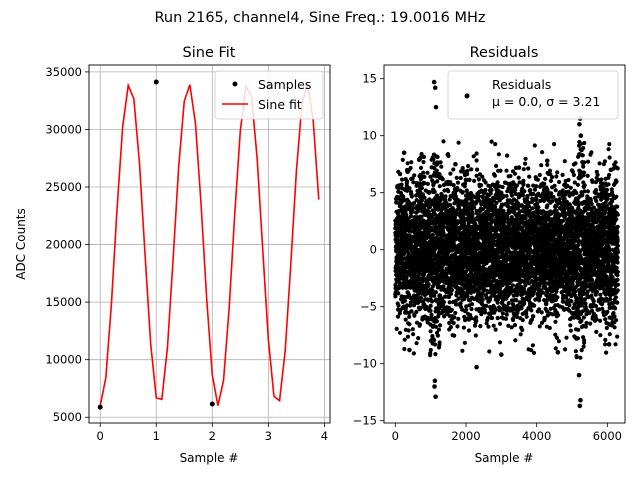 The width and height of the screenshot is (640, 480). I want to click on sine-fit-ytick-label: 10000, so click(63, 360).